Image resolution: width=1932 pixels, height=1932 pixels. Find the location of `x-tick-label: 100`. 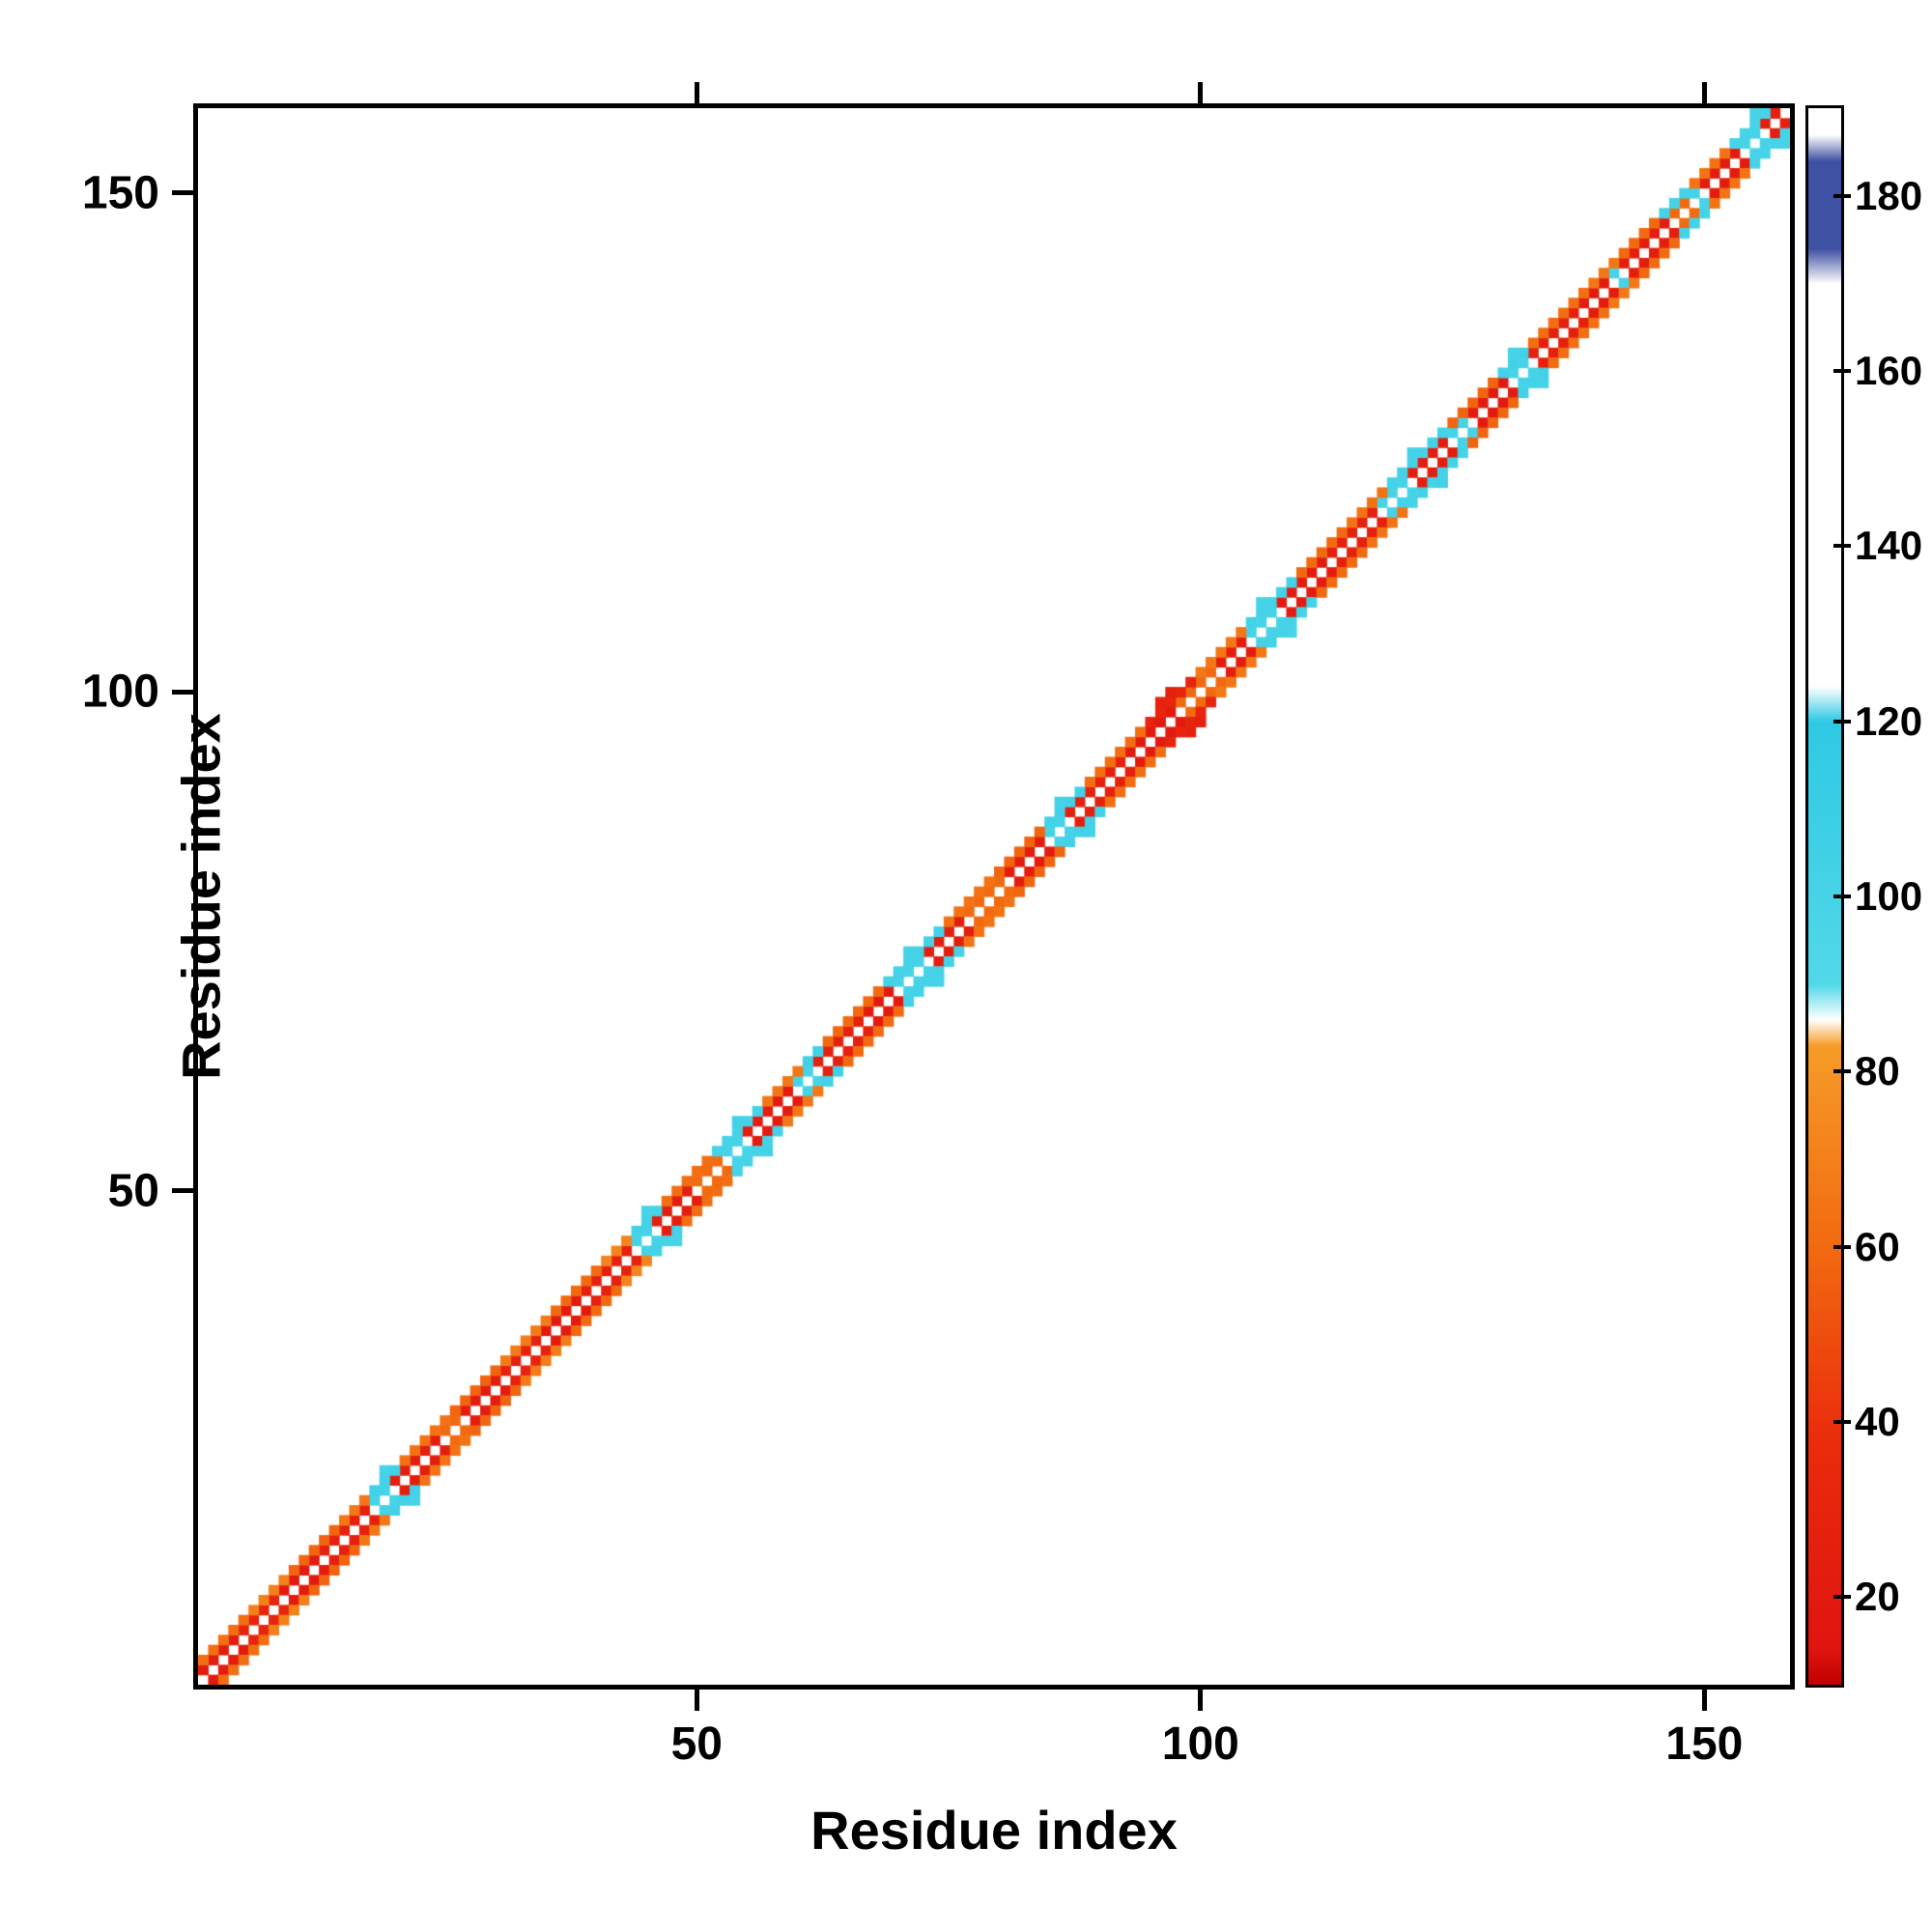

x-tick-label: 100 is located at coordinates (1200, 1744).